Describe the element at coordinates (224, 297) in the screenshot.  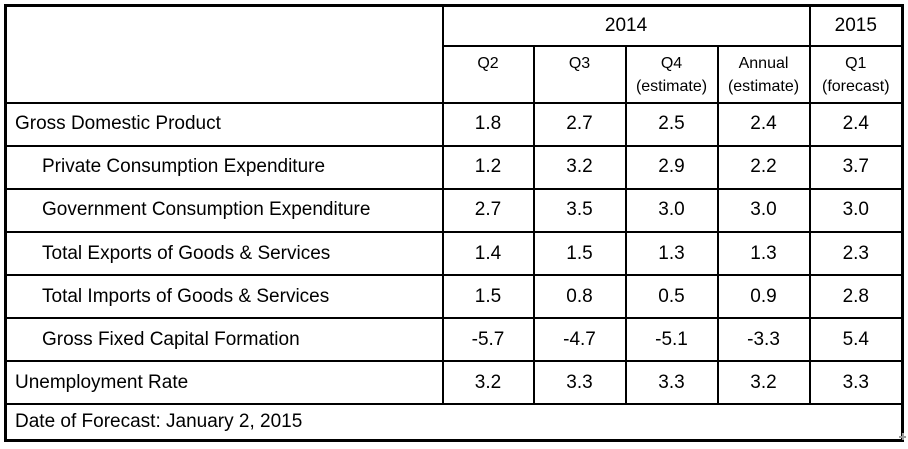
I see `row-label: Total Imports of Goods & Services` at that location.